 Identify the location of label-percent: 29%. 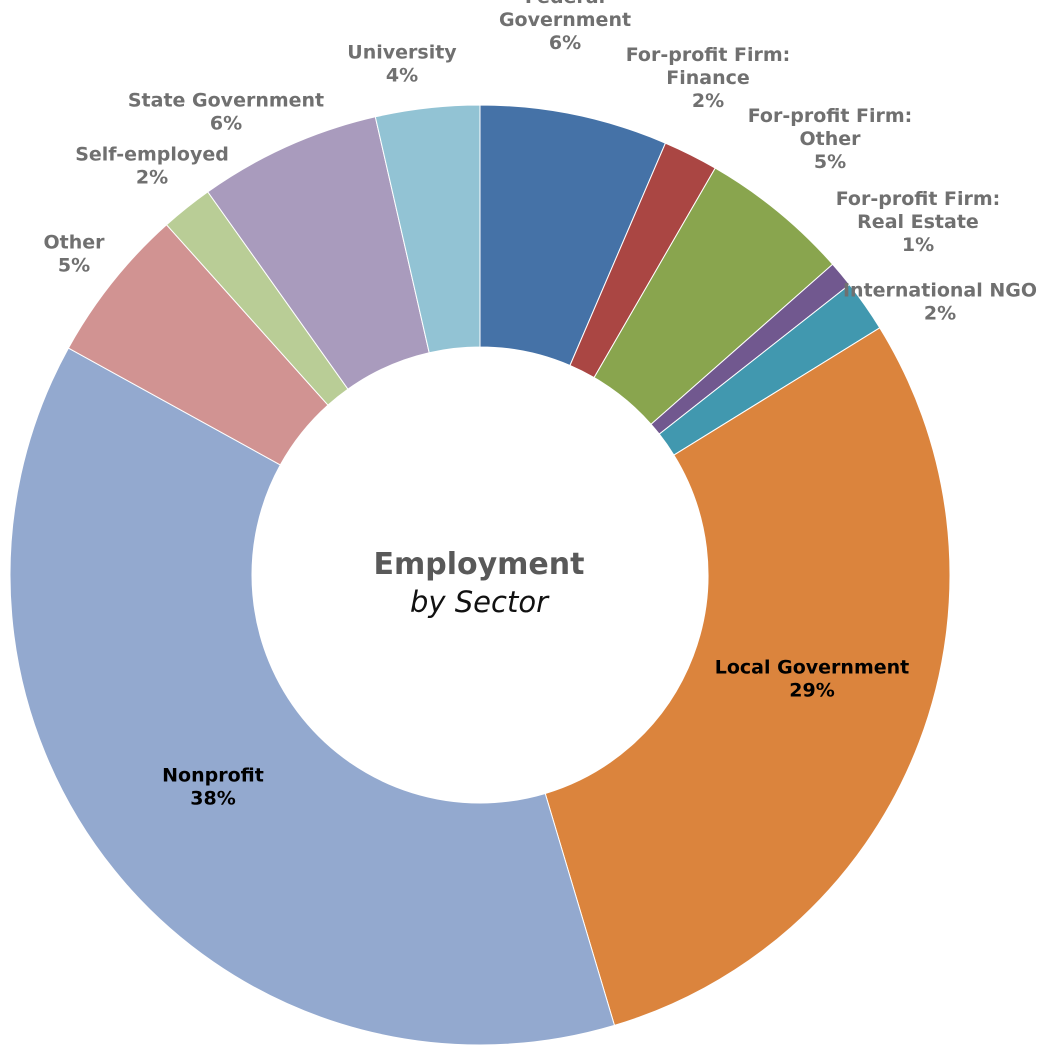
(811, 691).